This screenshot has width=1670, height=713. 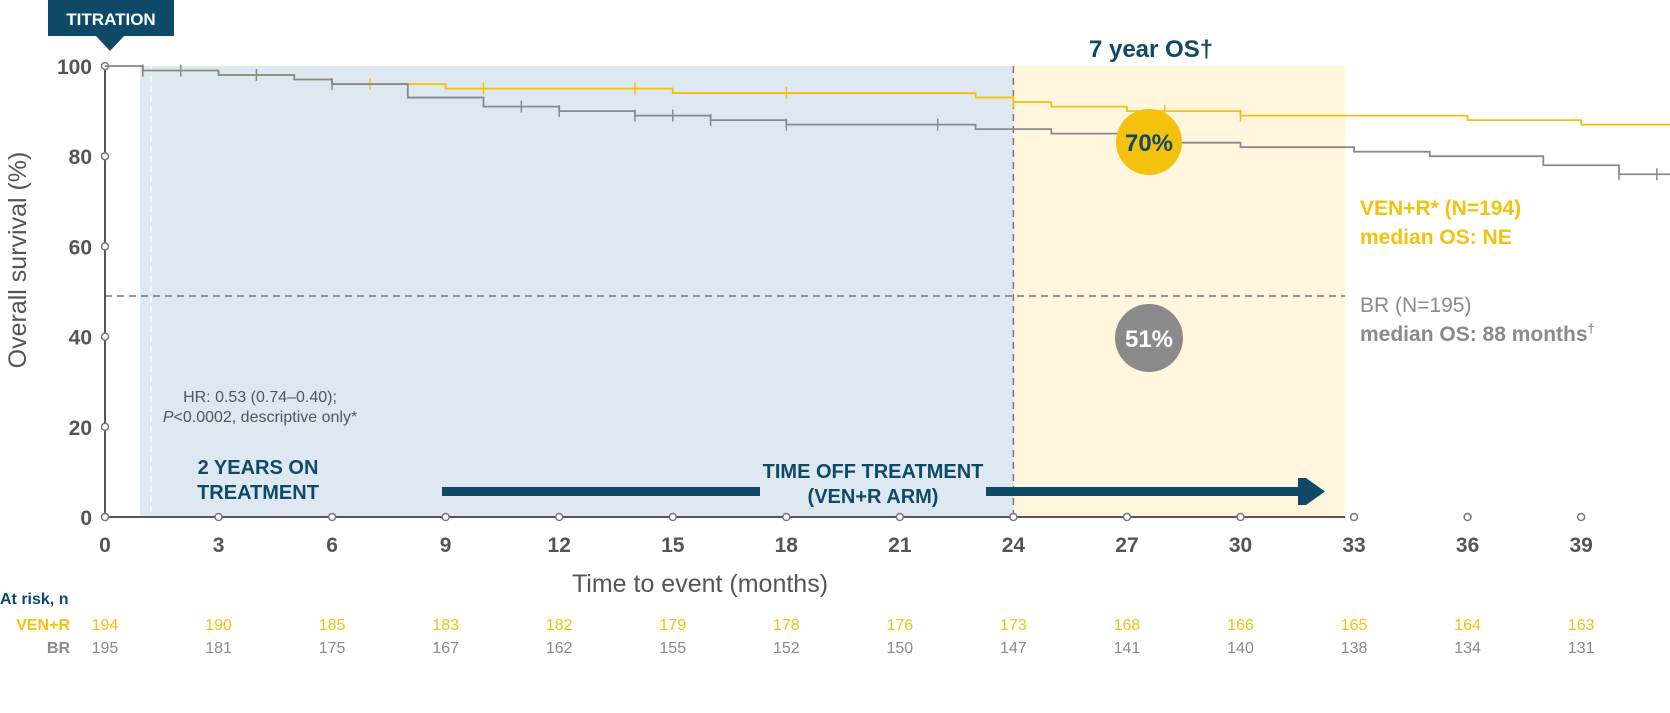 What do you see at coordinates (1436, 237) in the screenshot?
I see `legend-ven-median: median OS: NE` at bounding box center [1436, 237].